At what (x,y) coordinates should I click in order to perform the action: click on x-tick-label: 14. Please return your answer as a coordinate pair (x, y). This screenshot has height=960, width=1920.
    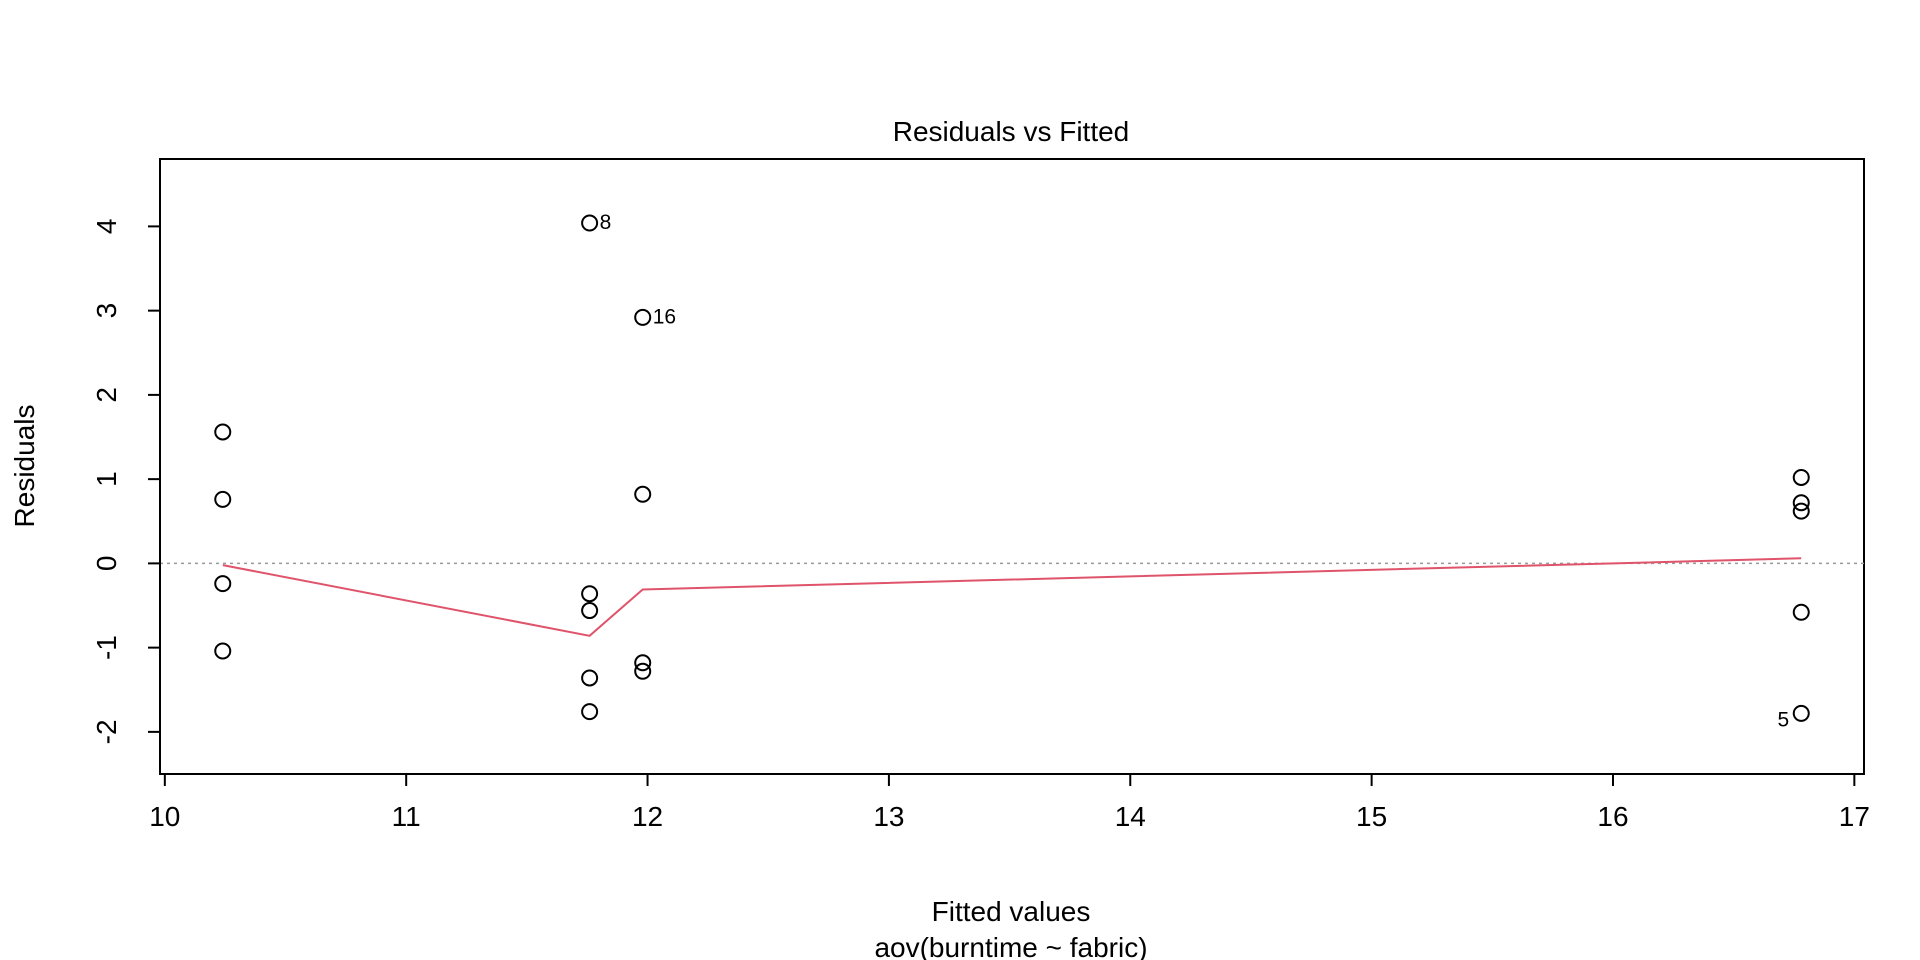
    Looking at the image, I should click on (1130, 816).